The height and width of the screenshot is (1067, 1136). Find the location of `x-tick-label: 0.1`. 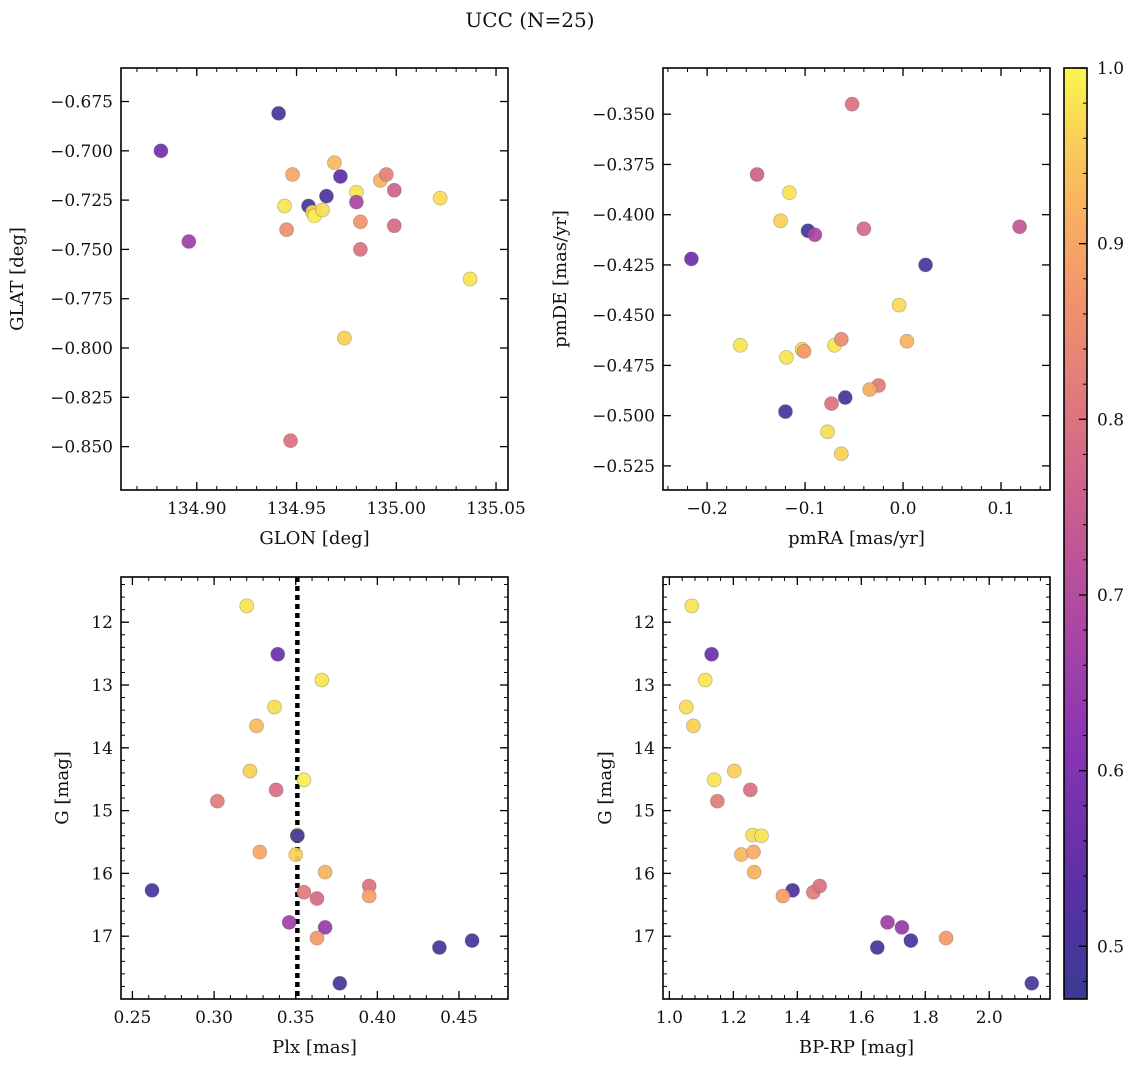

x-tick-label: 0.1 is located at coordinates (1000, 509).